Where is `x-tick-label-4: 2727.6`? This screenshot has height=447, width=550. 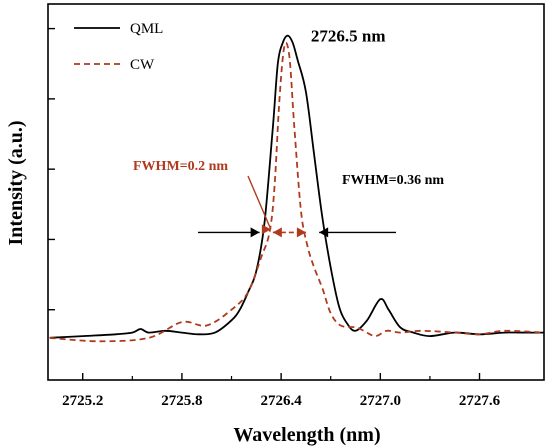
x-tick-label-4: 2727.6 is located at coordinates (480, 401).